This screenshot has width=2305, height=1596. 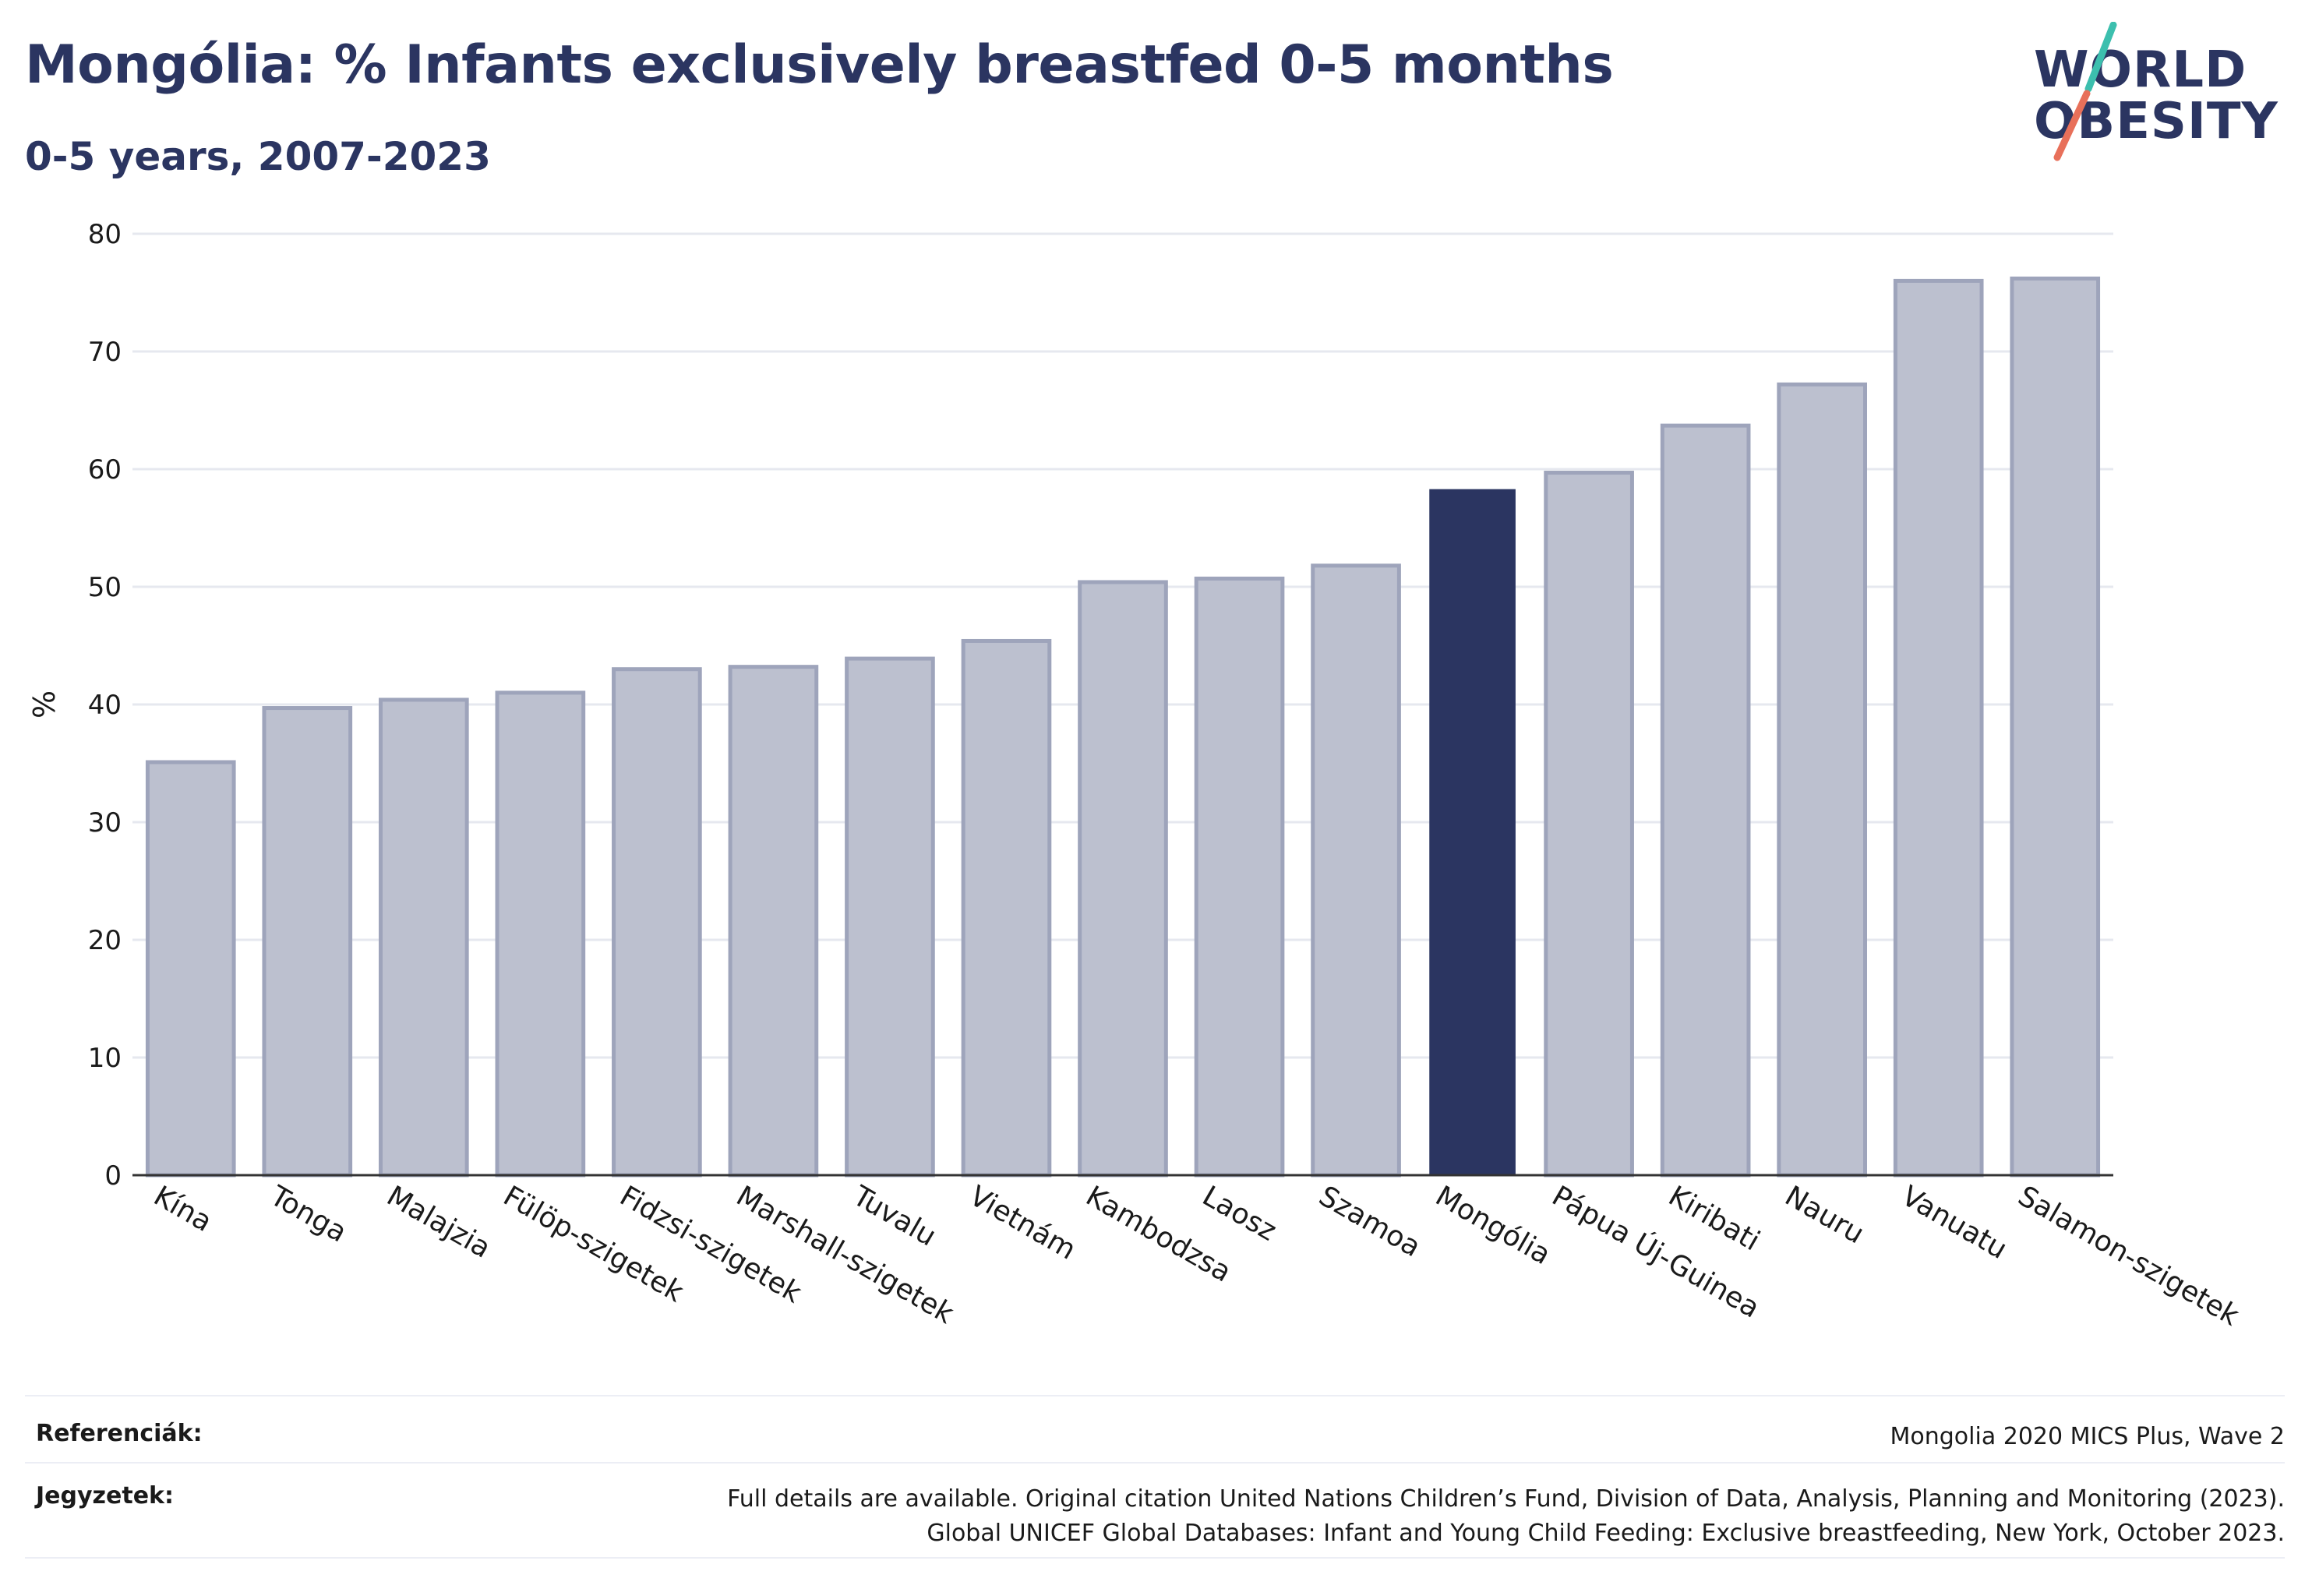 What do you see at coordinates (105, 352) in the screenshot?
I see `y-tick-label: 70` at bounding box center [105, 352].